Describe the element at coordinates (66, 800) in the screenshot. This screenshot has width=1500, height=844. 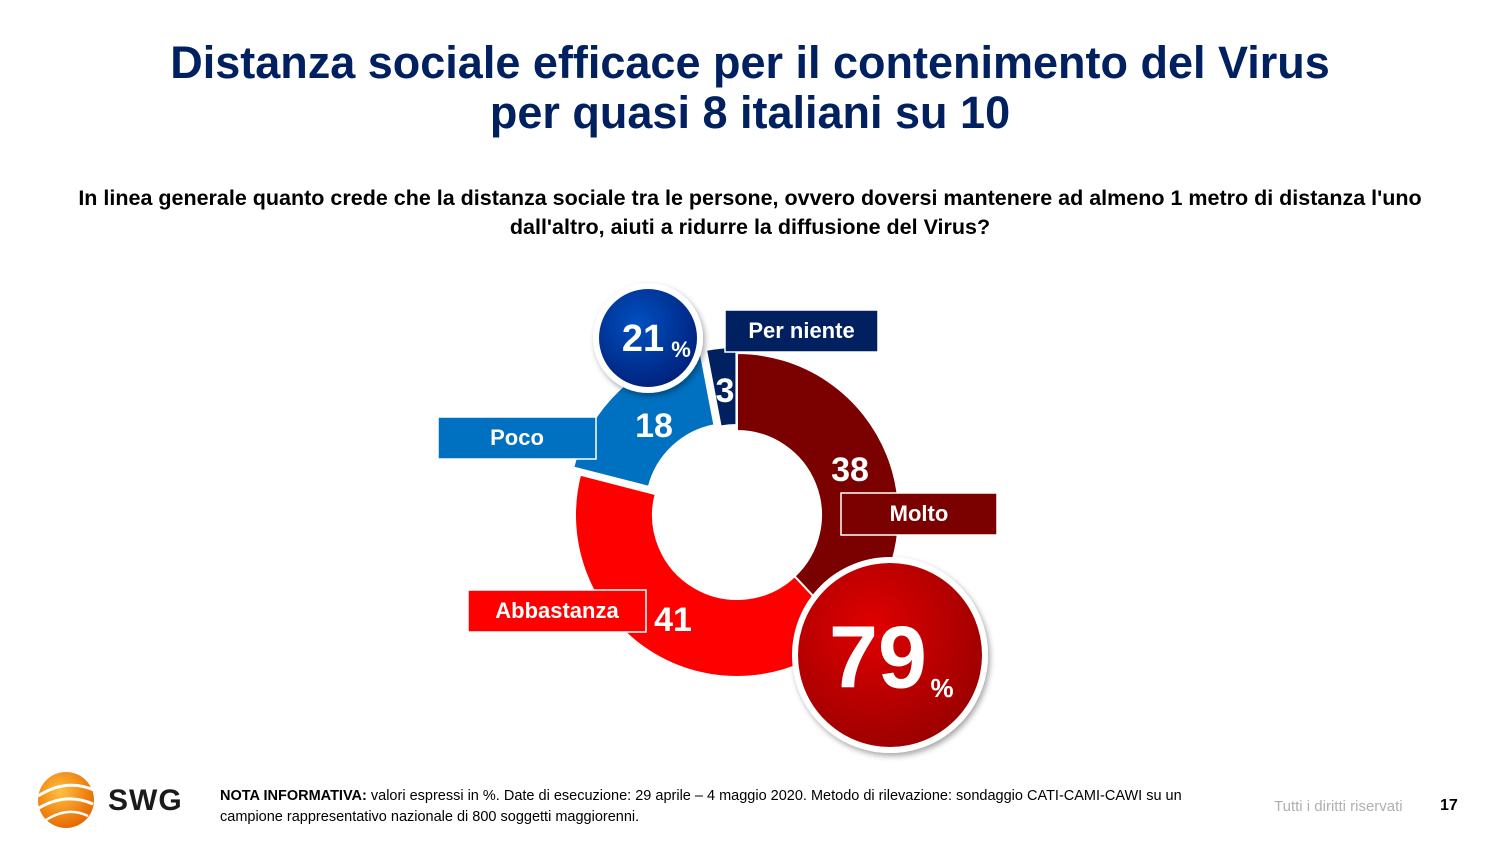
I see `globe-icon` at that location.